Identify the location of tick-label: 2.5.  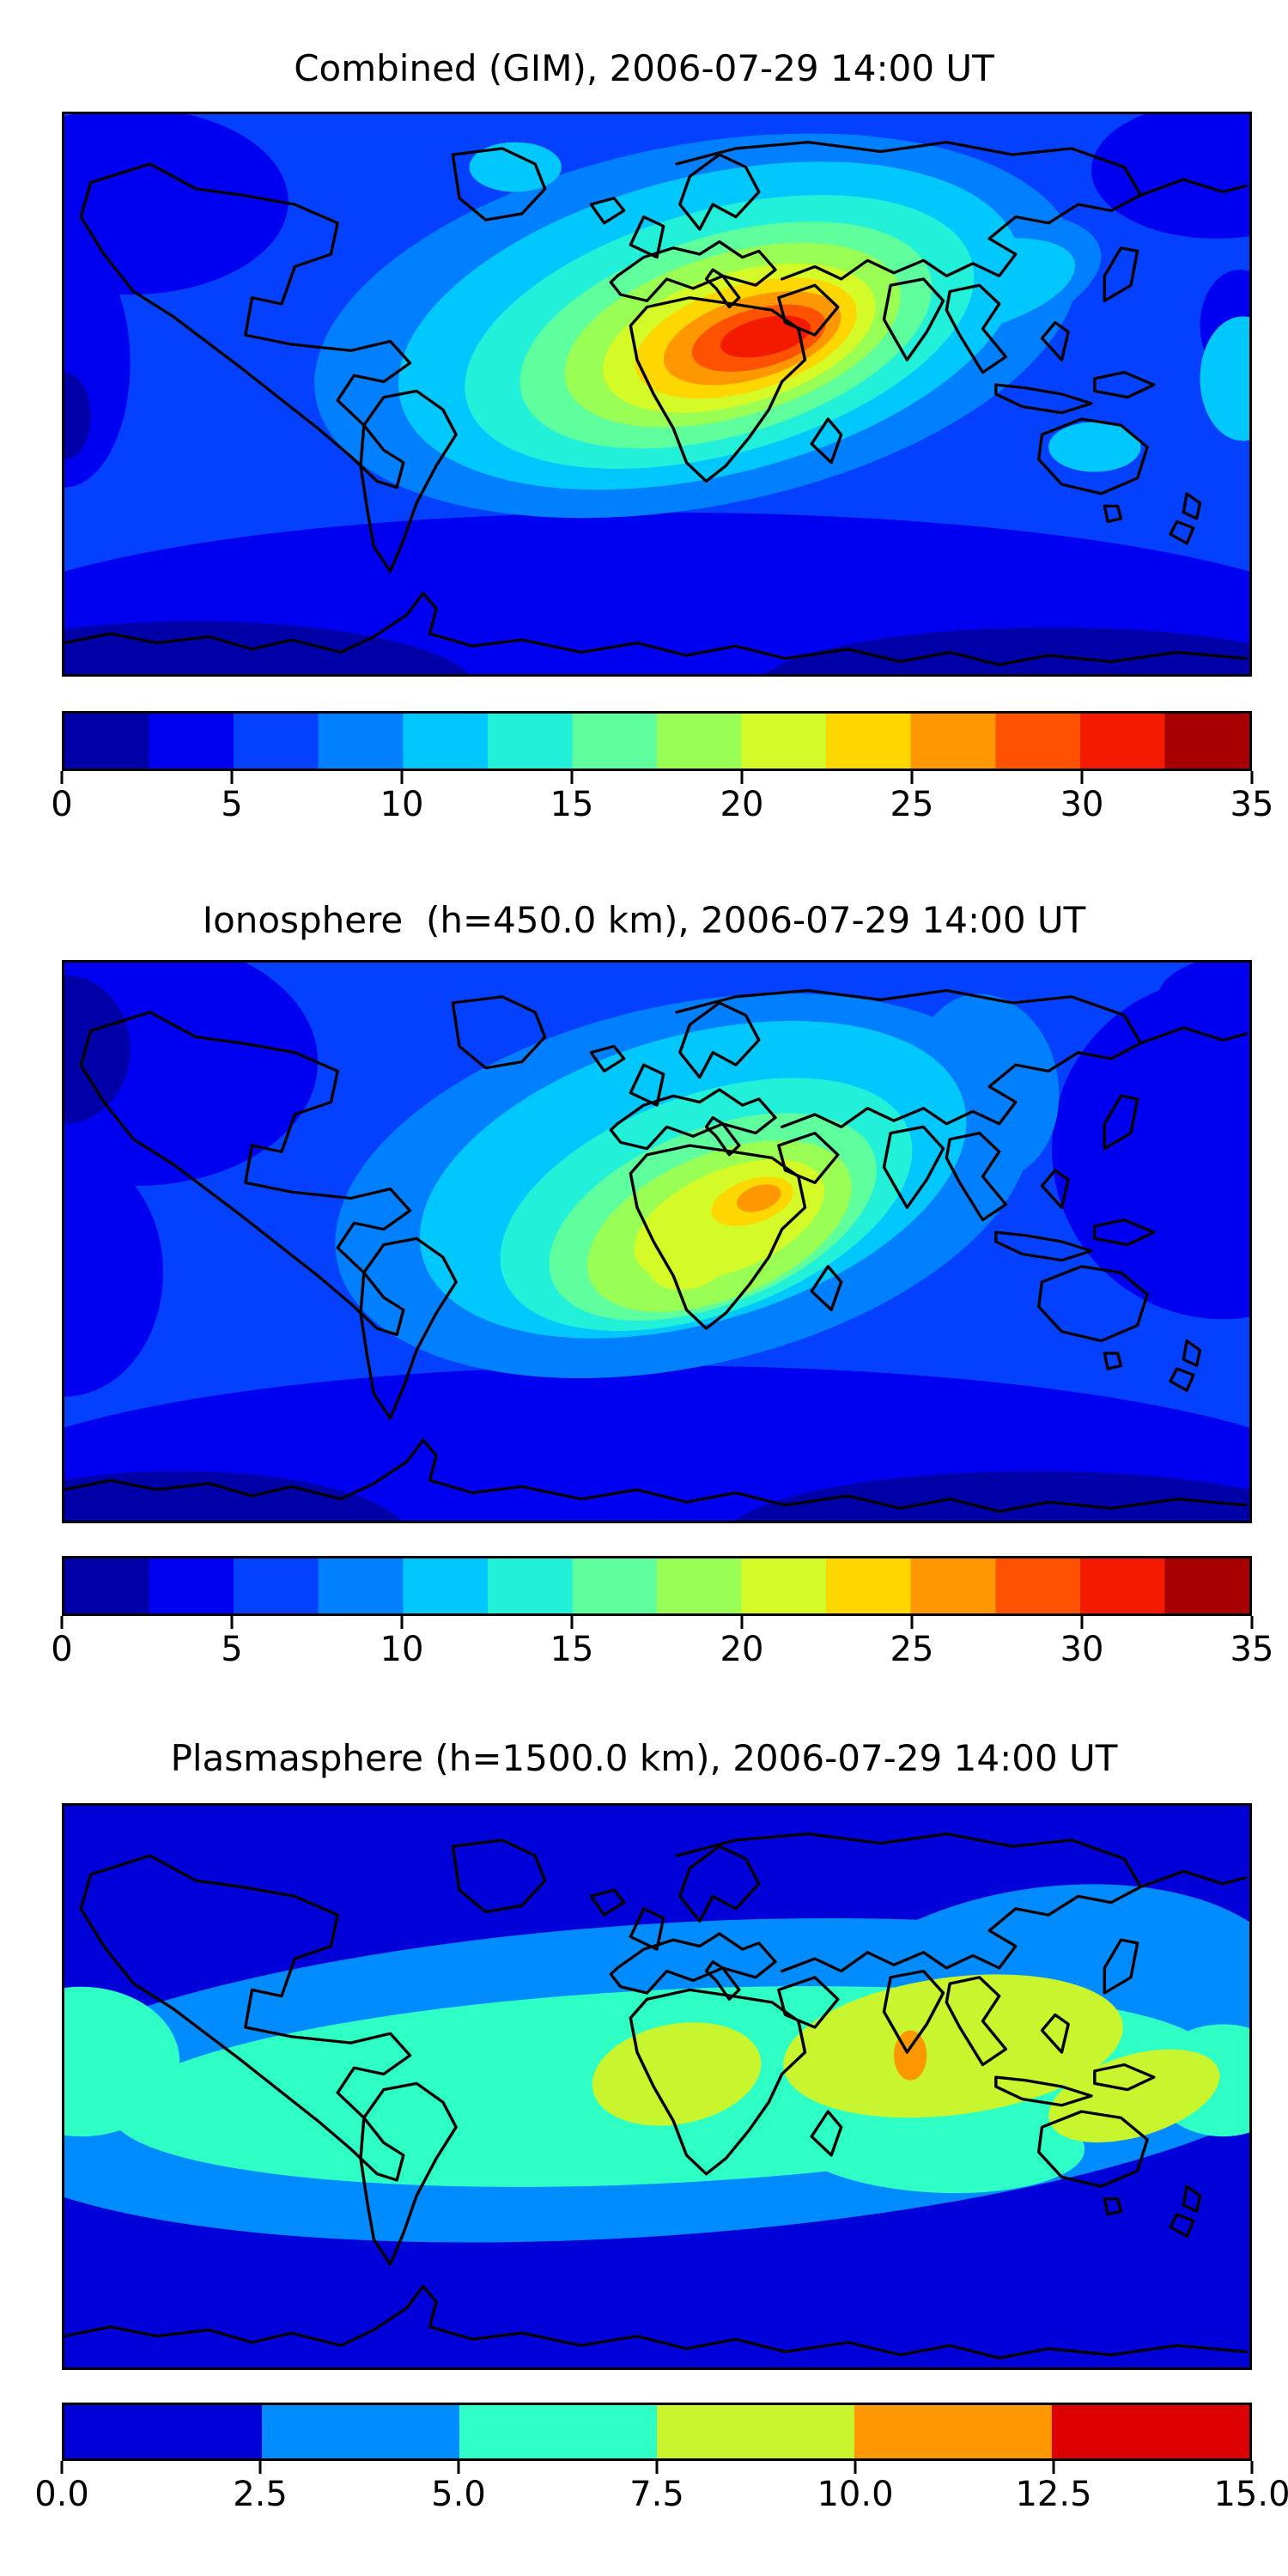
(260, 2494).